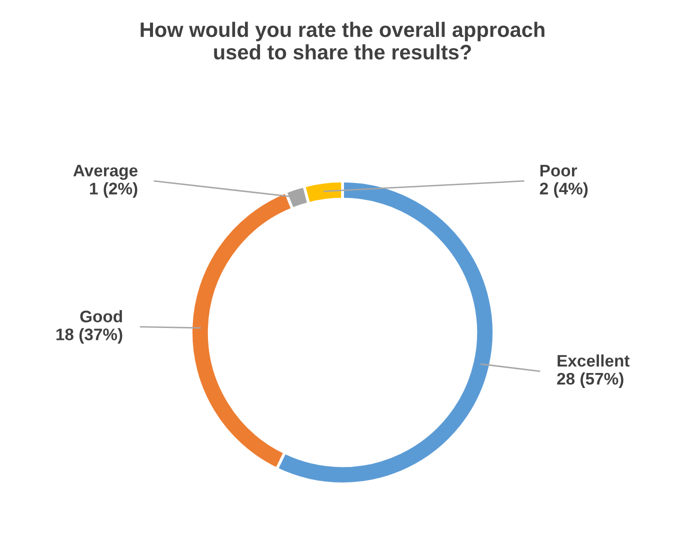  I want to click on data-label: 18 (37%), so click(89, 336).